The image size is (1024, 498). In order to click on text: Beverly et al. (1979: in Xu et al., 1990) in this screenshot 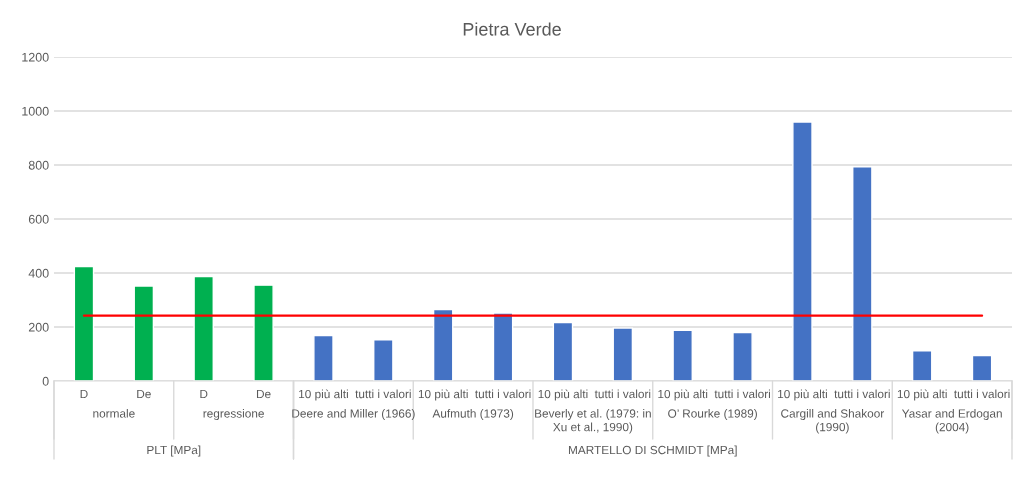, I will do `click(593, 421)`.